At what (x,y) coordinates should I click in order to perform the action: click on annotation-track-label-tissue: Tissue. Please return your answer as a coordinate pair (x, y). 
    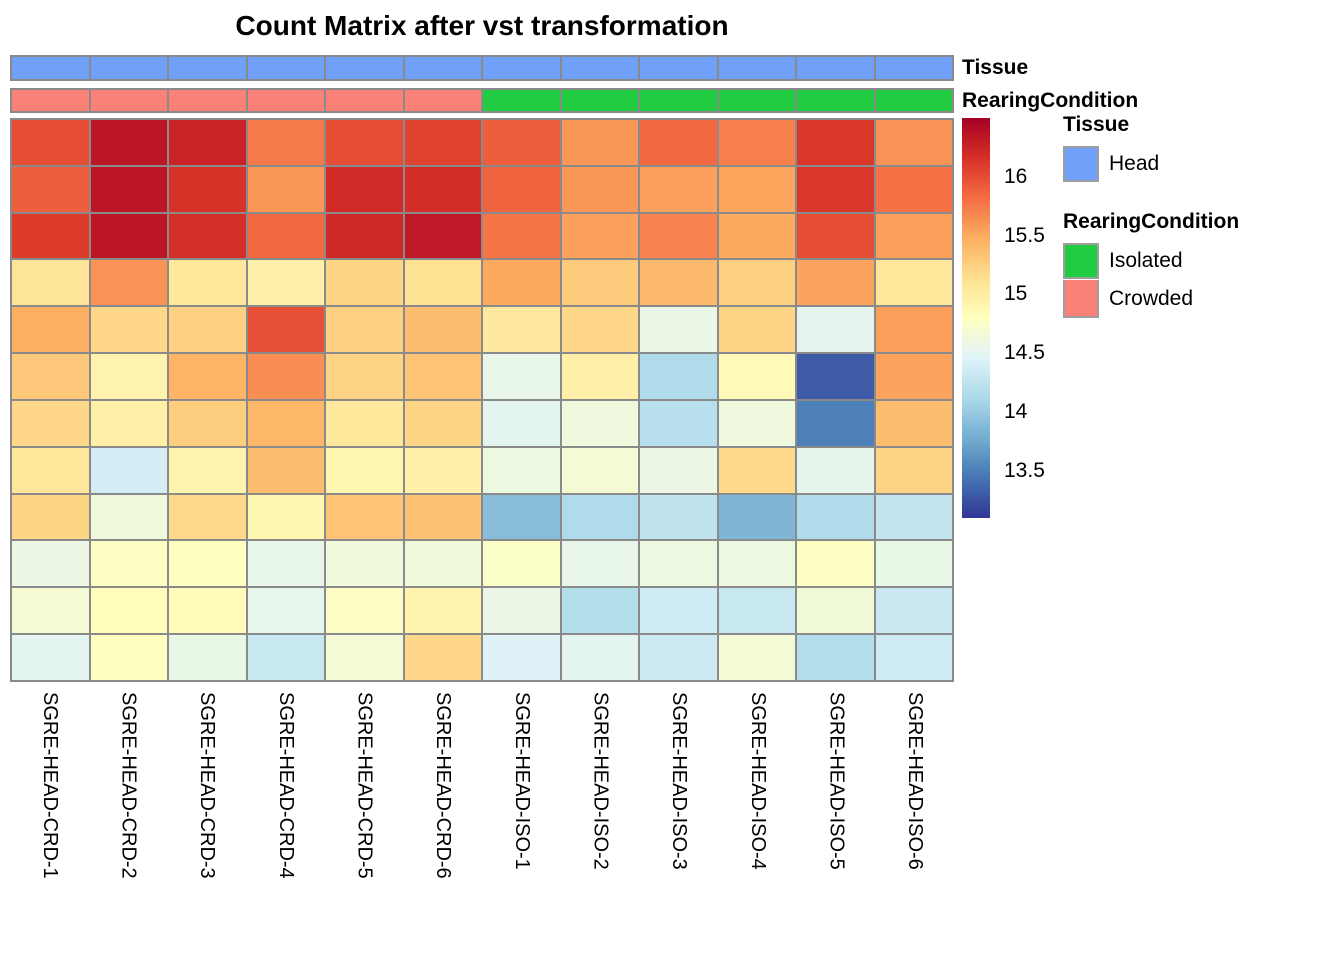
    Looking at the image, I should click on (995, 67).